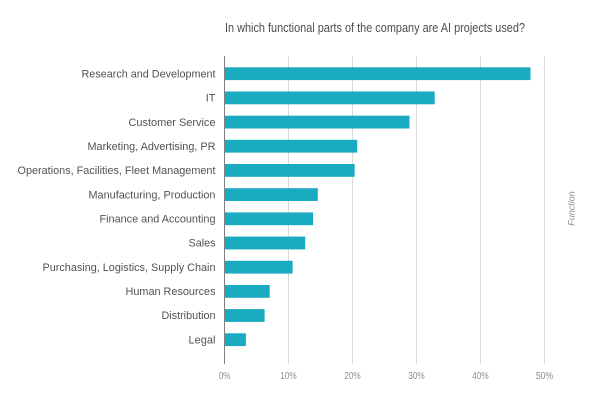  I want to click on svg-text: 20%, so click(352, 376).